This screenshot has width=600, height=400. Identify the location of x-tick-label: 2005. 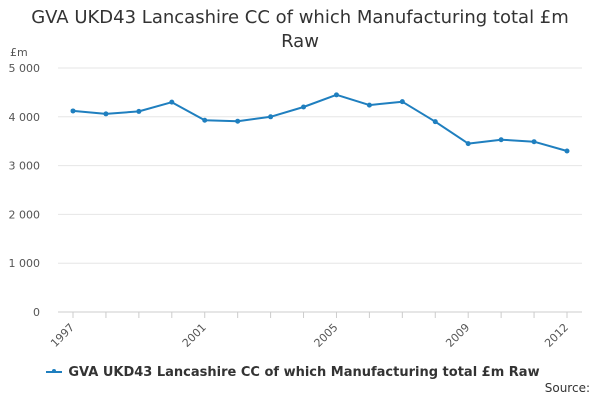
(326, 335).